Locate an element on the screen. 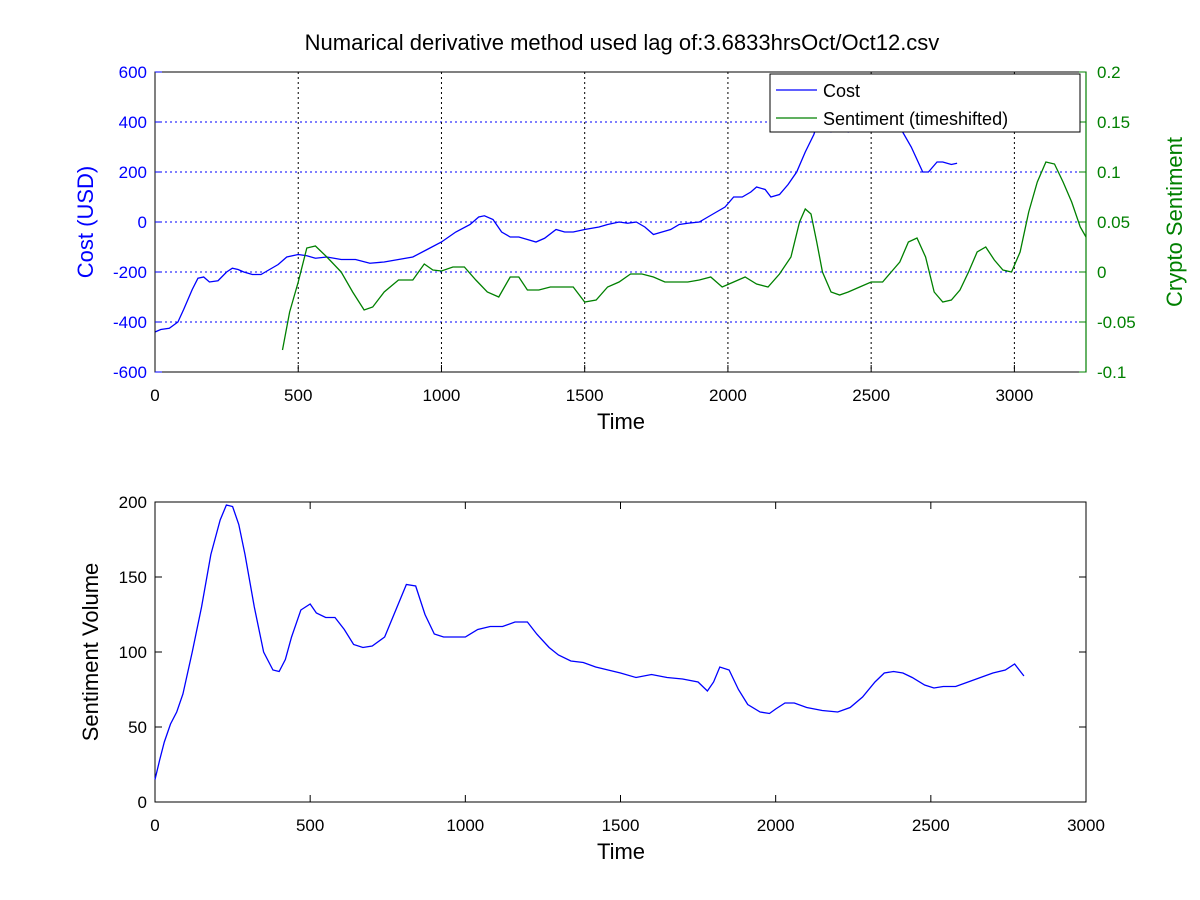  x-tick-label-bottom: 2500 is located at coordinates (931, 825).